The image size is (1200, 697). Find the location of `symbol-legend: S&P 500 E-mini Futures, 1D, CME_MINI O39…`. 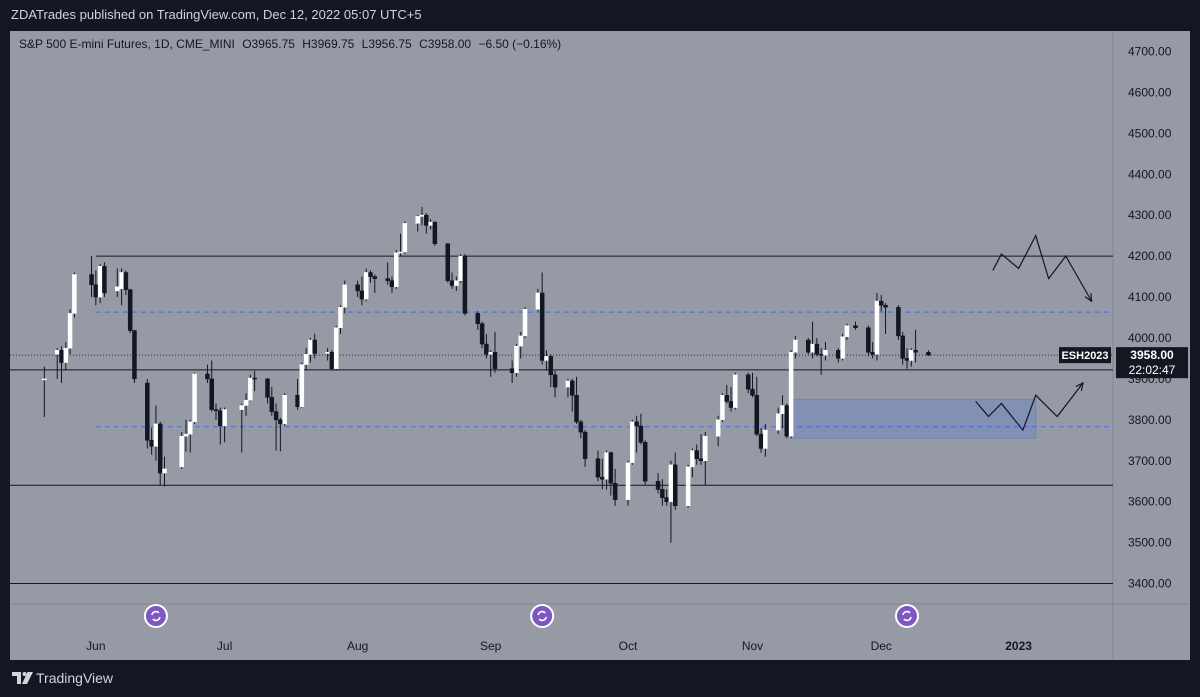

symbol-legend: S&P 500 E-mini Futures, 1D, CME_MINI O39… is located at coordinates (292, 44).